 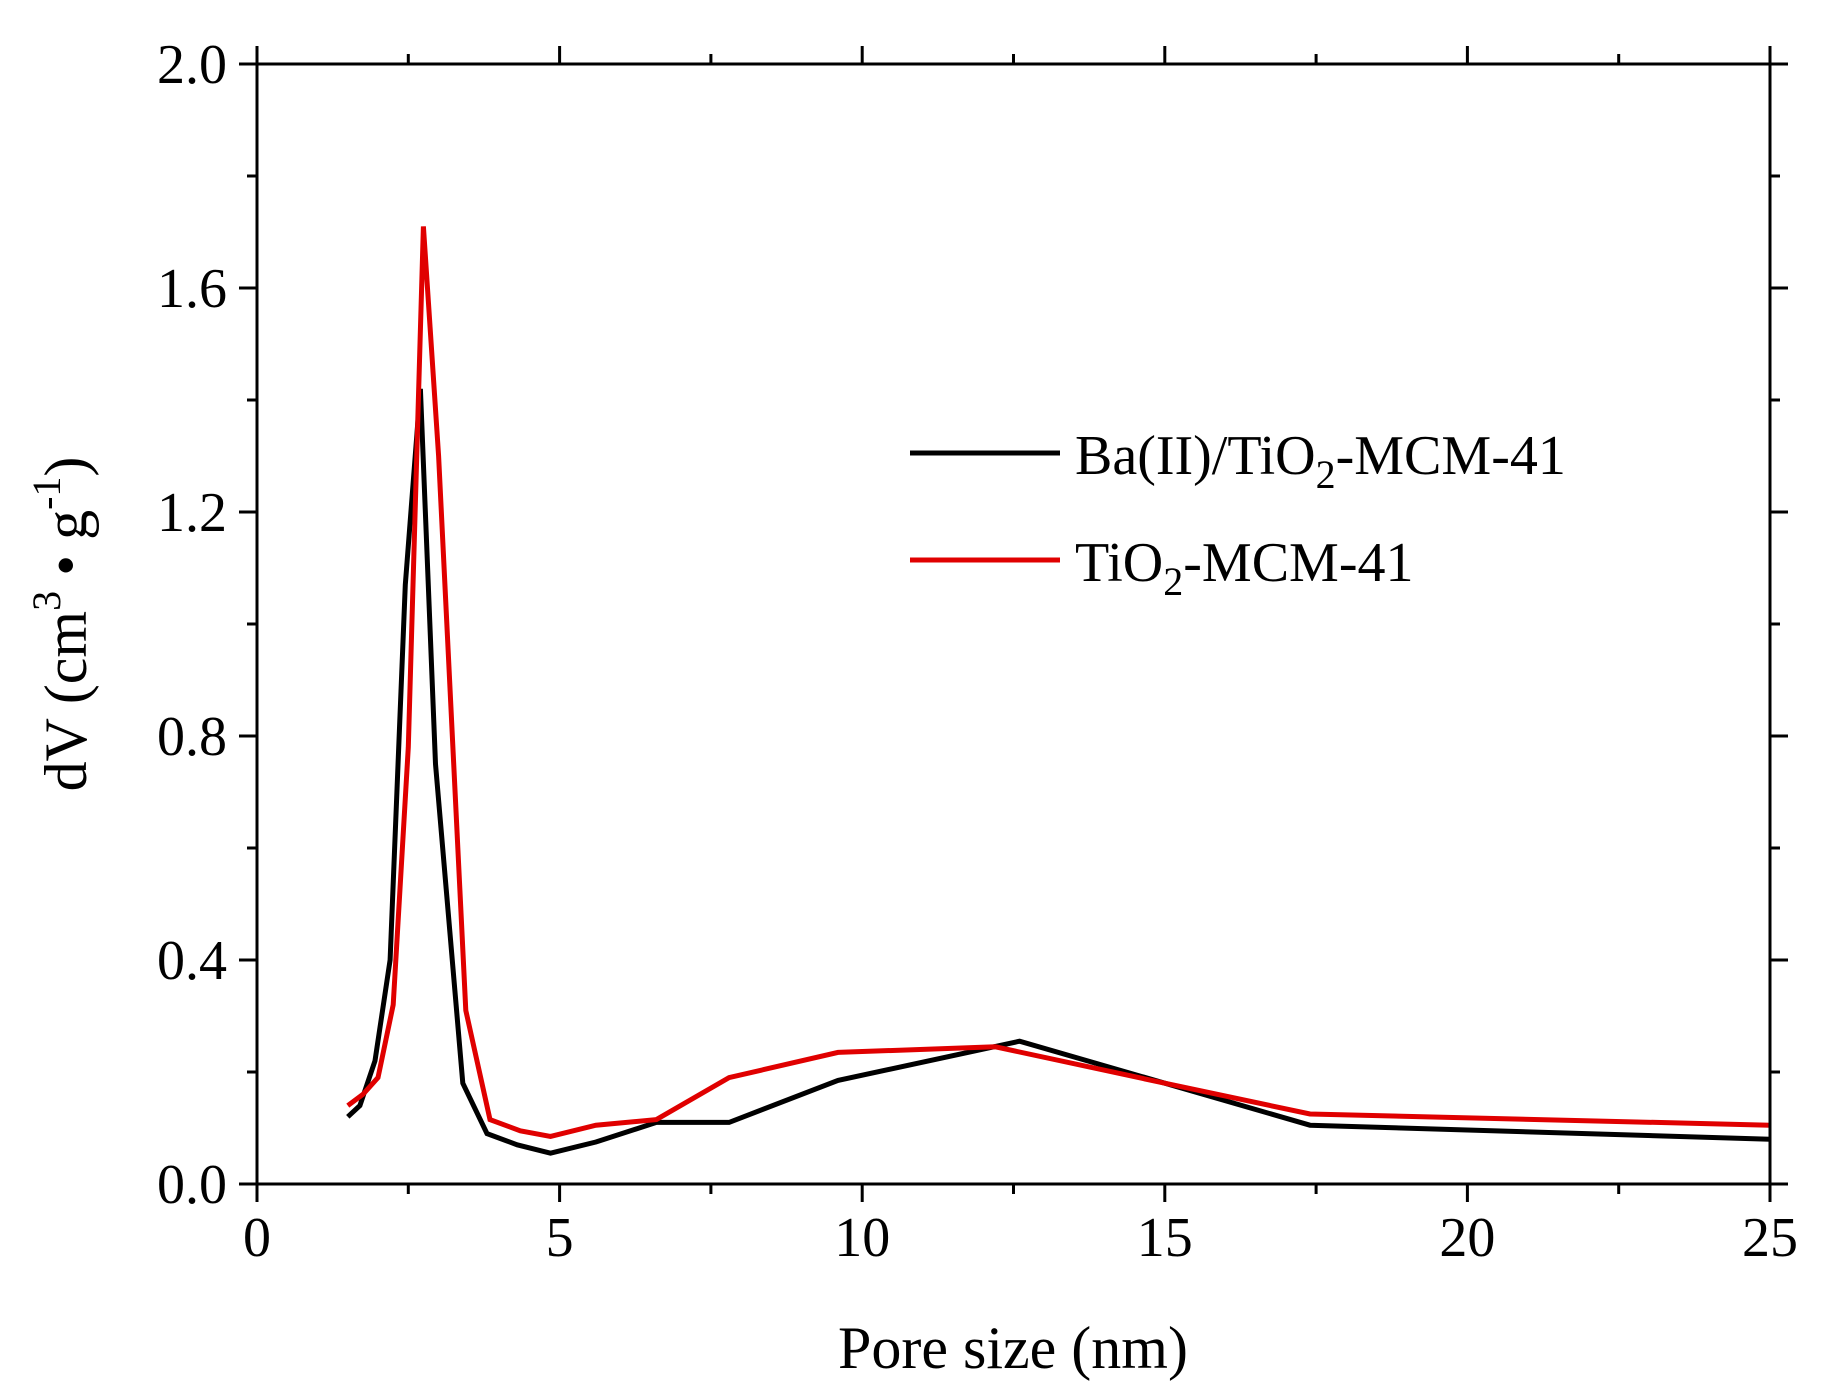 What do you see at coordinates (192, 737) in the screenshot?
I see `y-tick-label: 0.8` at bounding box center [192, 737].